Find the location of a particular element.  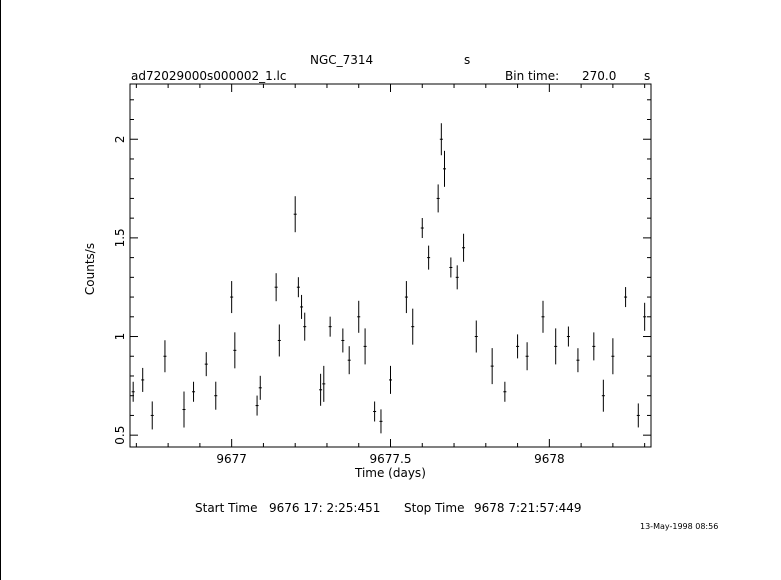

file-name: ad72029000s000002_1.lc is located at coordinates (209, 76).